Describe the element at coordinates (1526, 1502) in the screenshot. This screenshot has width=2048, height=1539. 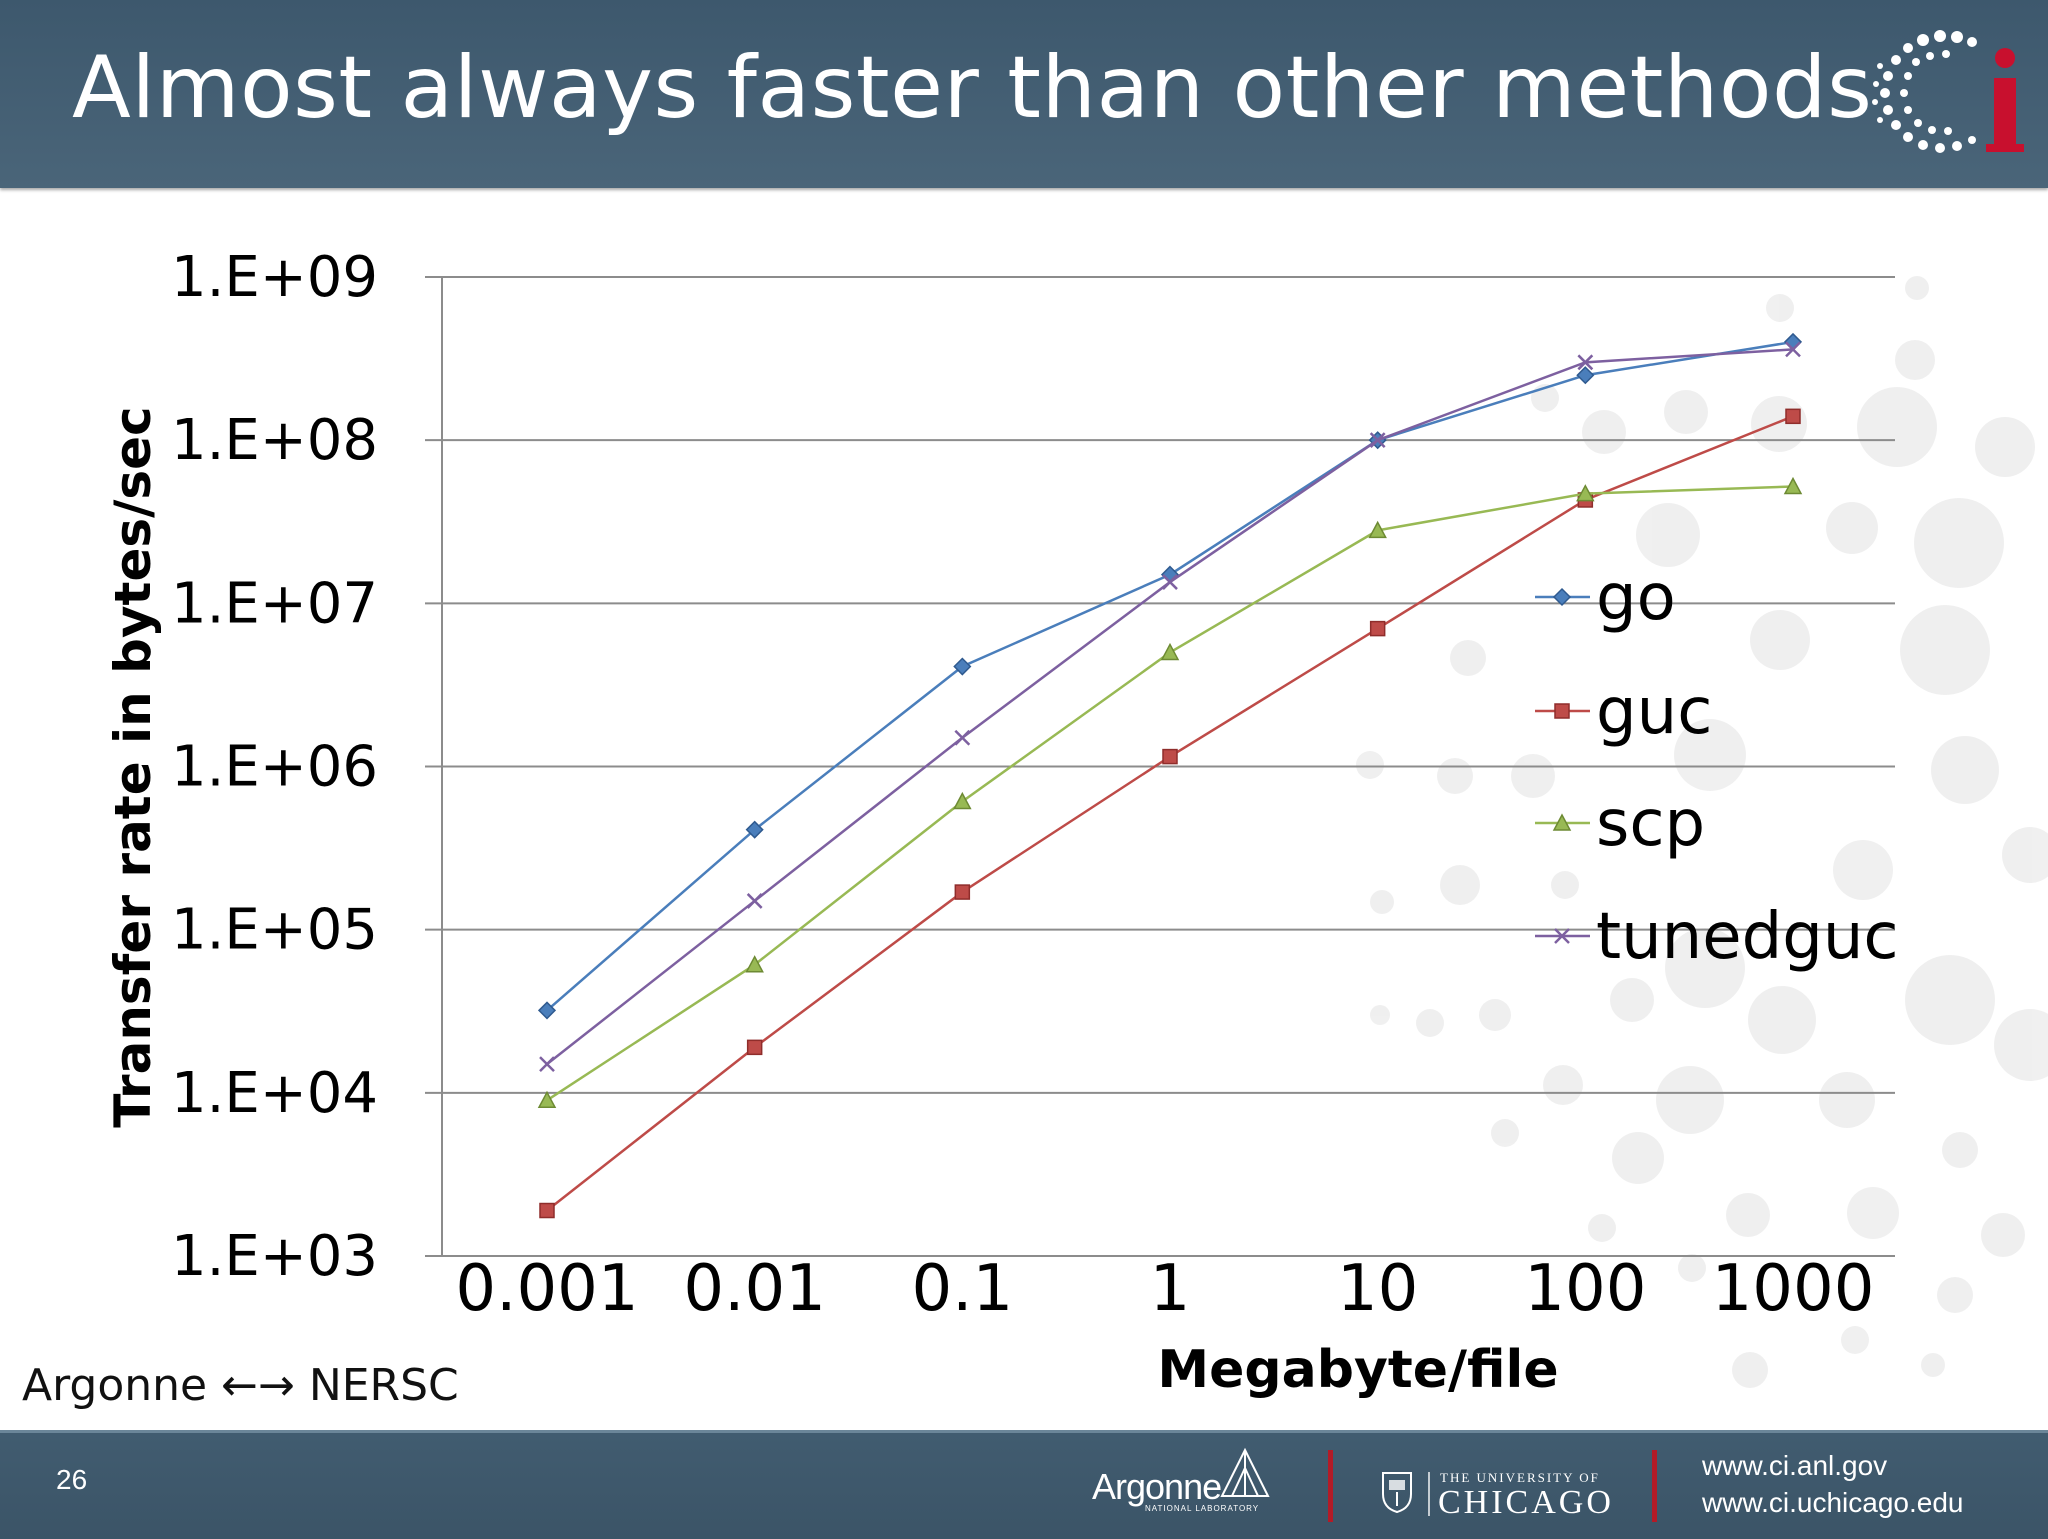
I see `uchicago-wordmark: CHICAGO` at that location.